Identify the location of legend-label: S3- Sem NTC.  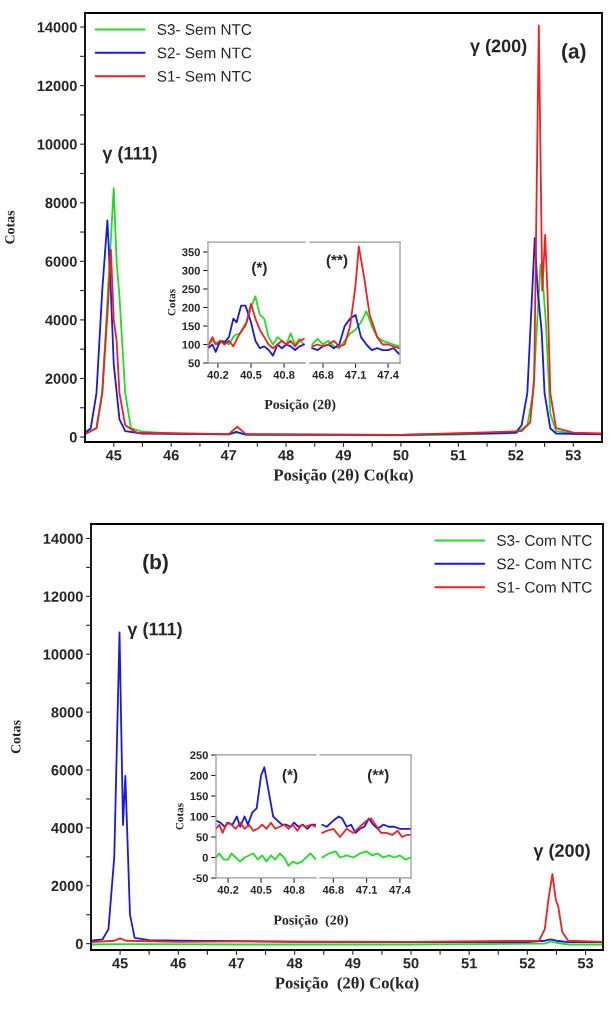
(204, 29).